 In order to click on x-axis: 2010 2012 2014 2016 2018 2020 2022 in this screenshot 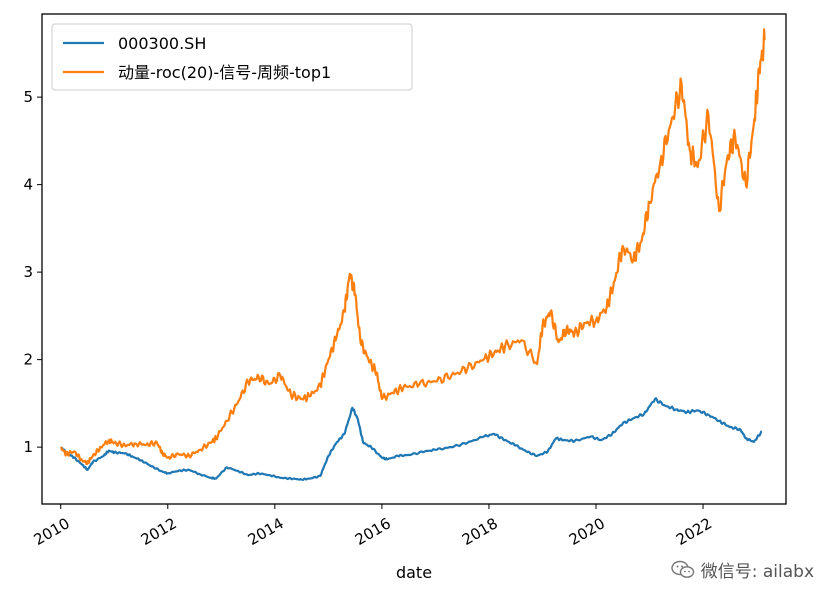, I will do `click(373, 526)`.